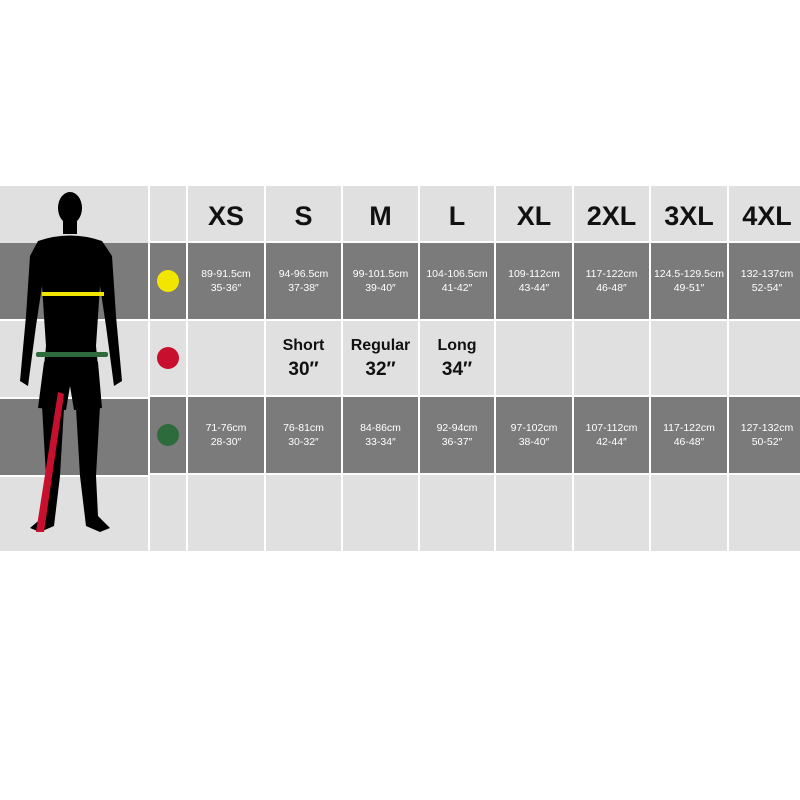 The width and height of the screenshot is (800, 800). I want to click on size-label: 2XL, so click(611, 216).